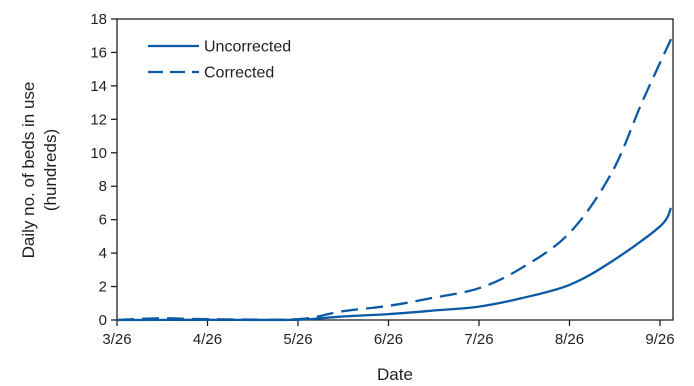 The image size is (694, 386). I want to click on y-axis-title-line-1: Daily no. of beds in use, so click(28, 170).